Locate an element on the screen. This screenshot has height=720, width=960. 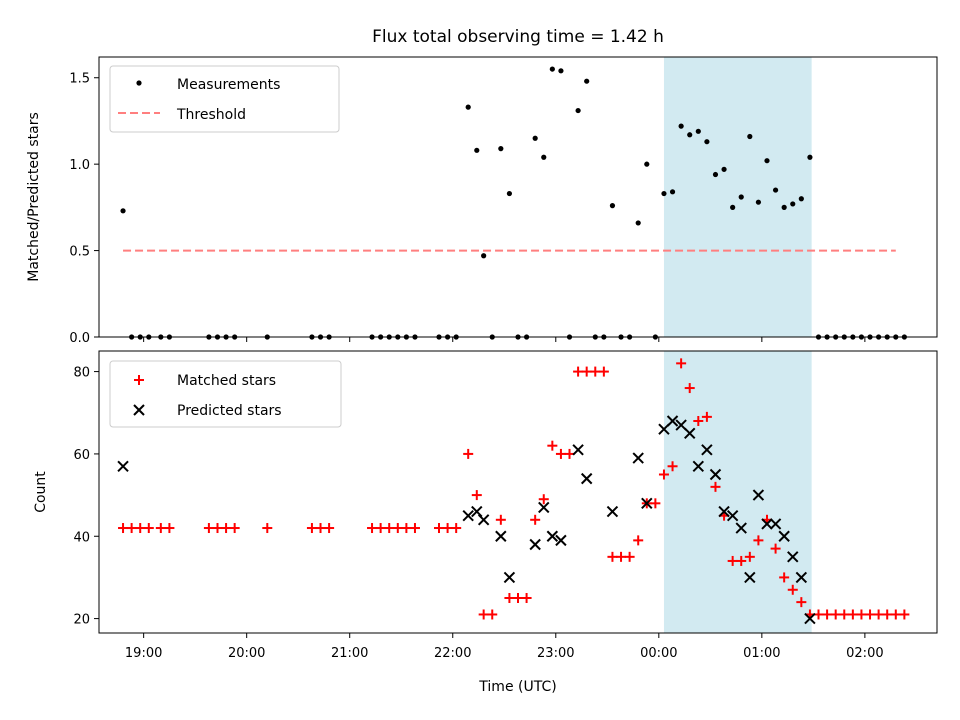
top-y-tick-label: 0.0 is located at coordinates (79, 338).